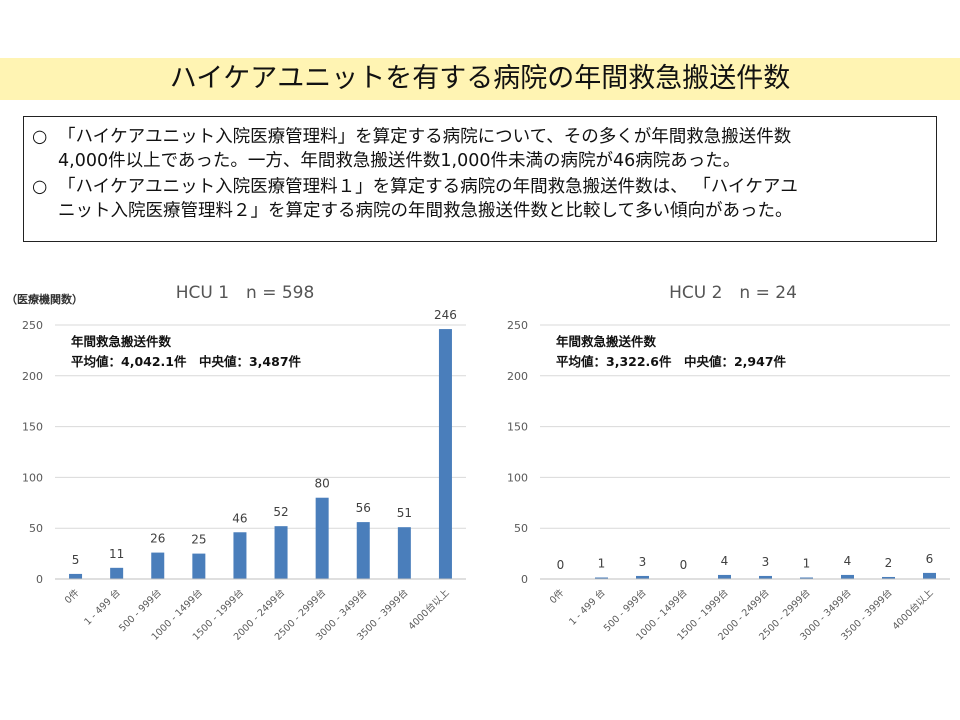  I want to click on title-band, so click(480, 79).